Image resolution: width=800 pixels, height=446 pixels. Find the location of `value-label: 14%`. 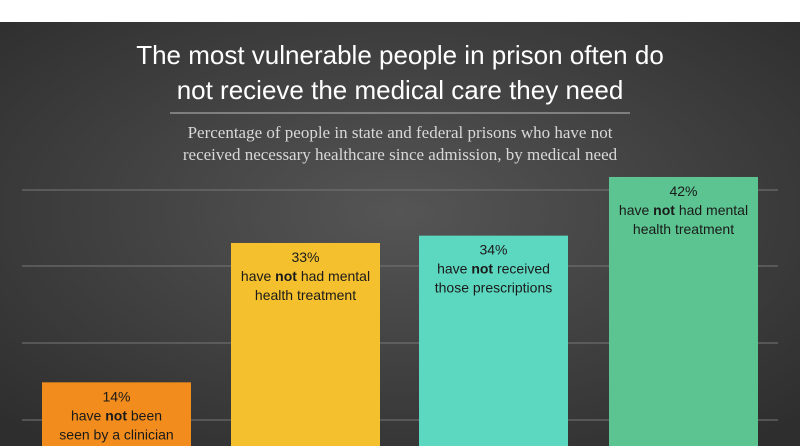

value-label: 14% is located at coordinates (116, 396).